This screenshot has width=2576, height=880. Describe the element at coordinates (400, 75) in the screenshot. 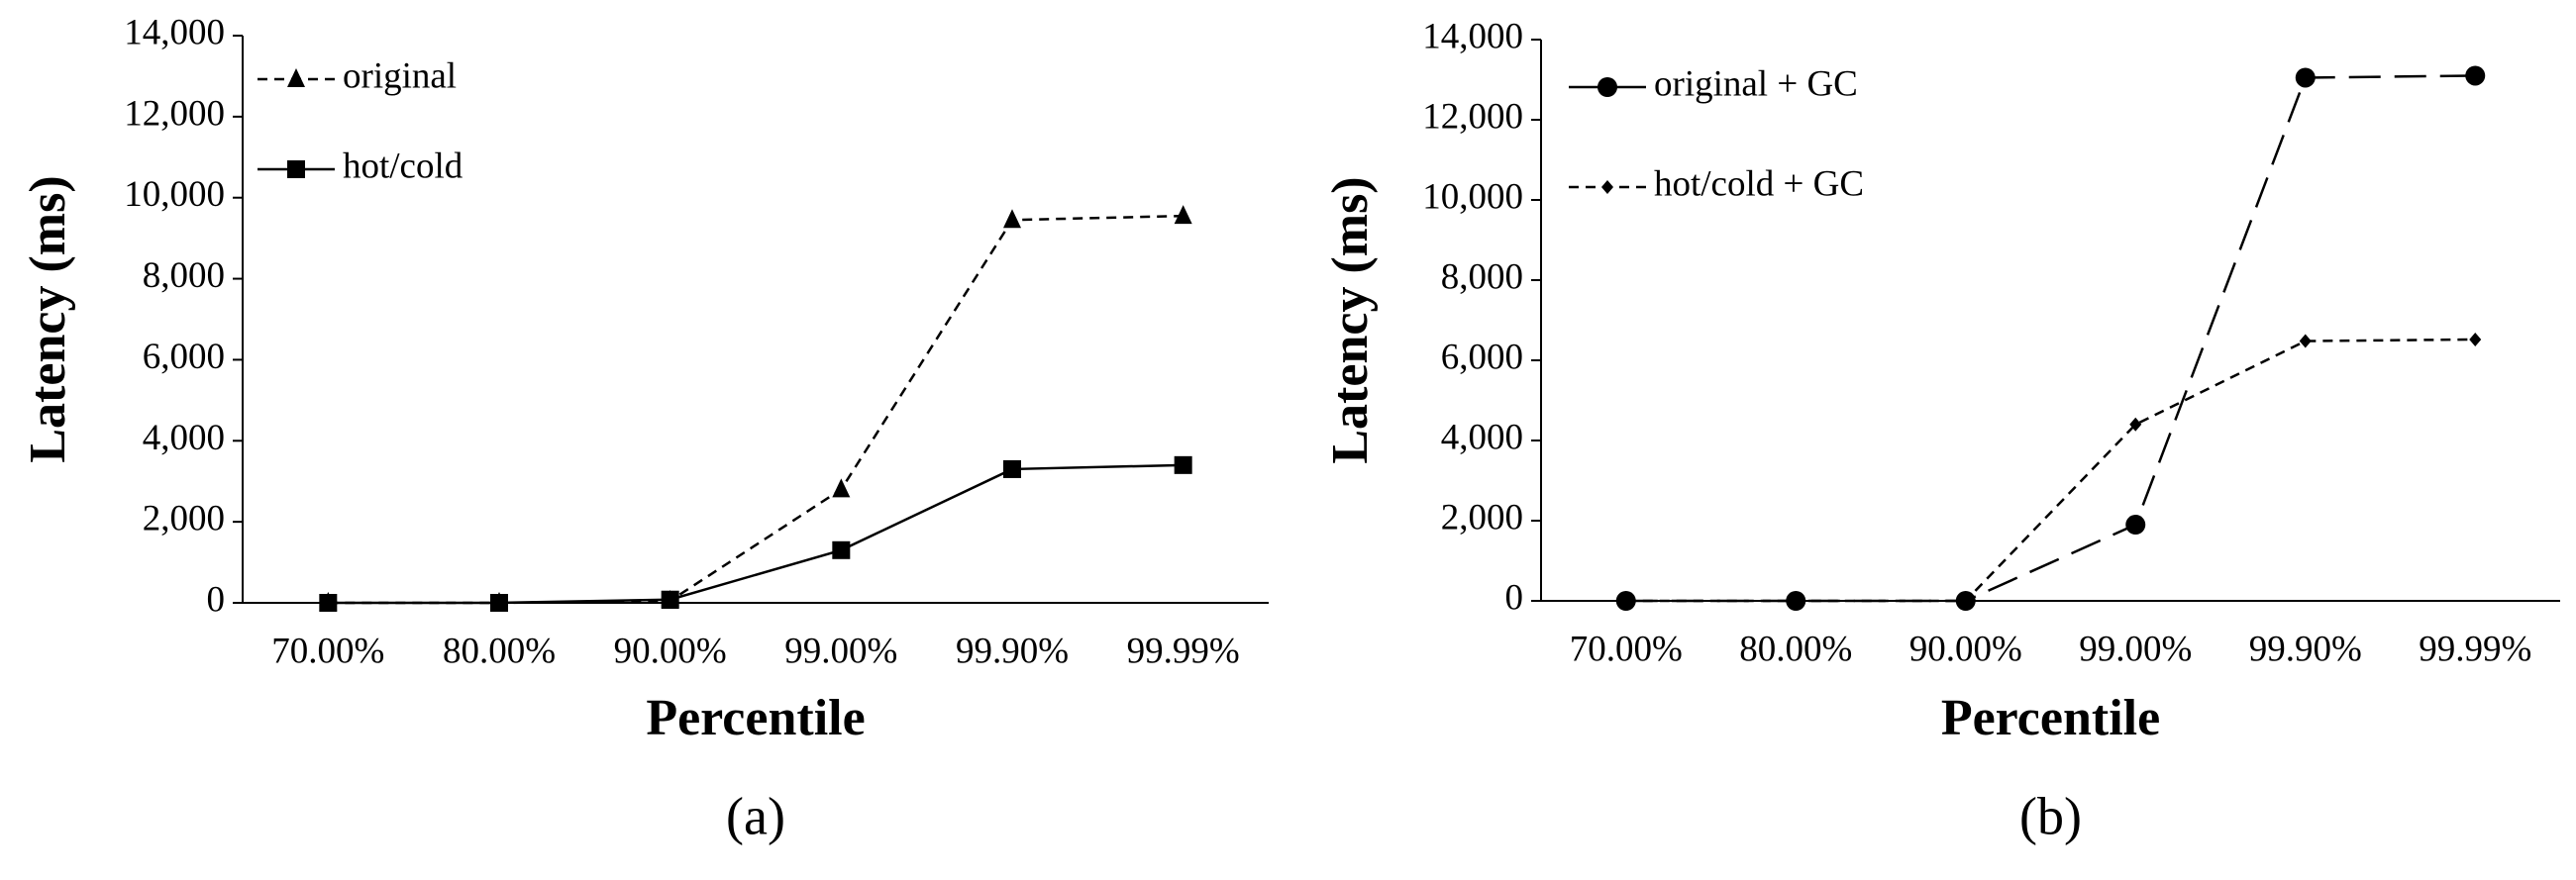

I see `legend-label: original` at that location.